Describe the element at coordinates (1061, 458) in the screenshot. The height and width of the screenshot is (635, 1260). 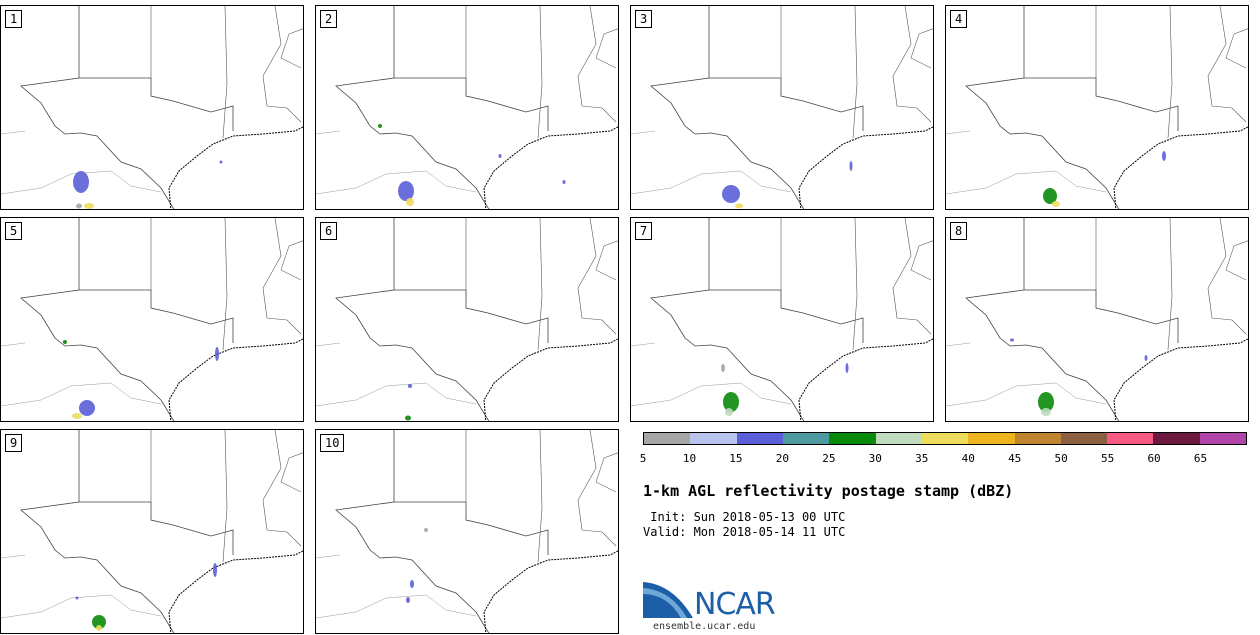
I see `colorbar-tick-label: 50` at that location.